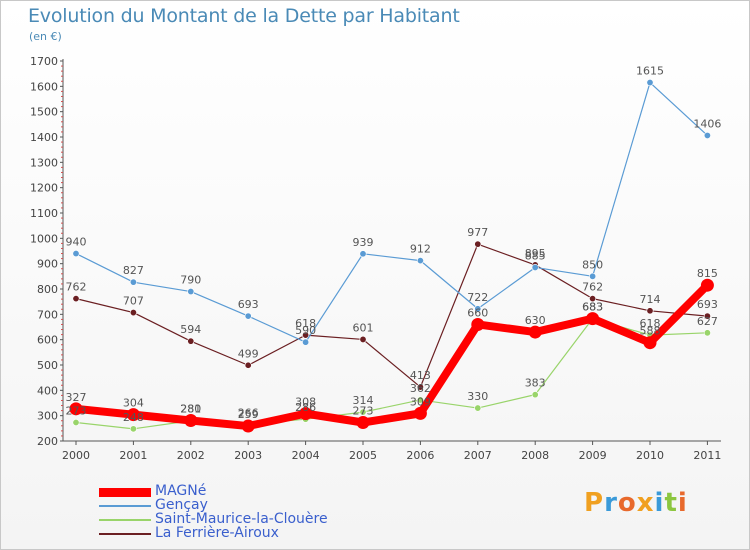  Describe the element at coordinates (592, 307) in the screenshot. I see `data-label: 683` at that location.